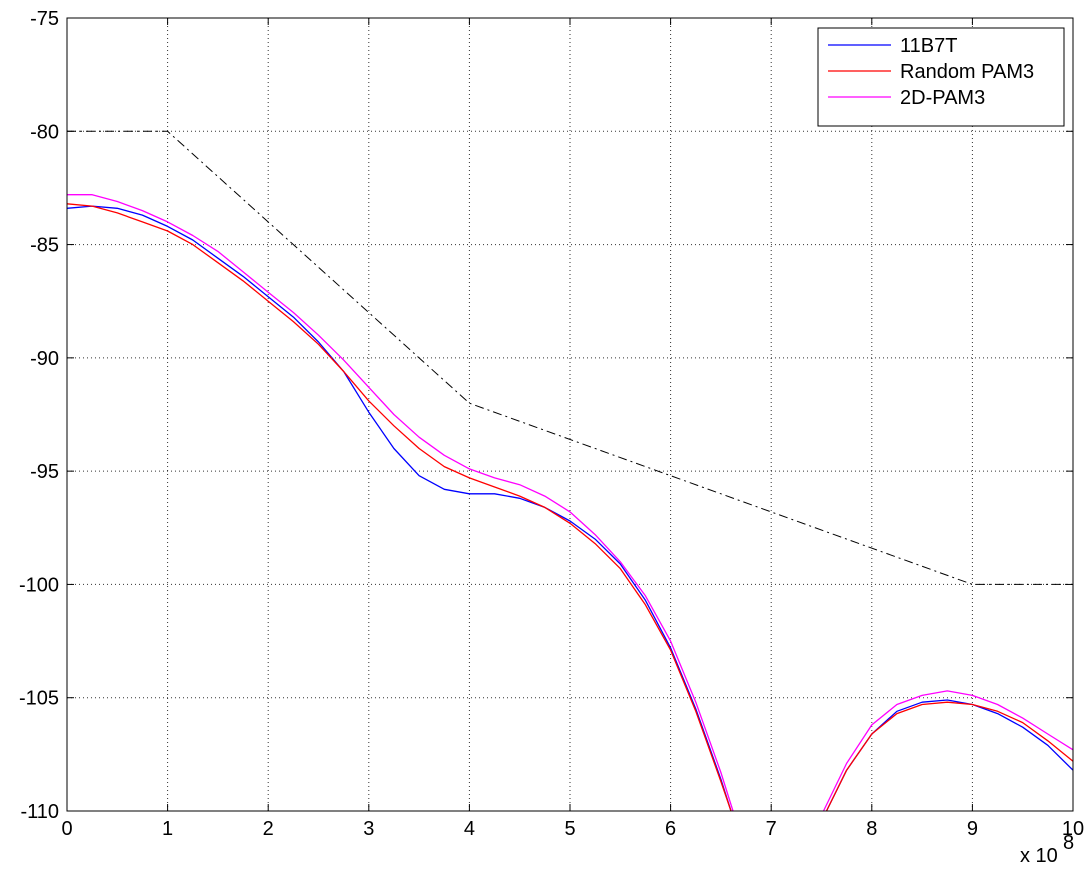 This screenshot has width=1089, height=885. What do you see at coordinates (44, 359) in the screenshot?
I see `y-tick-label: -90` at bounding box center [44, 359].